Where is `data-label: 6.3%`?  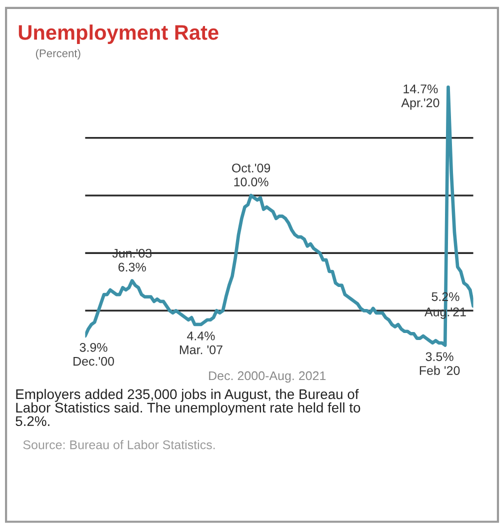 data-label: 6.3% is located at coordinates (132, 267).